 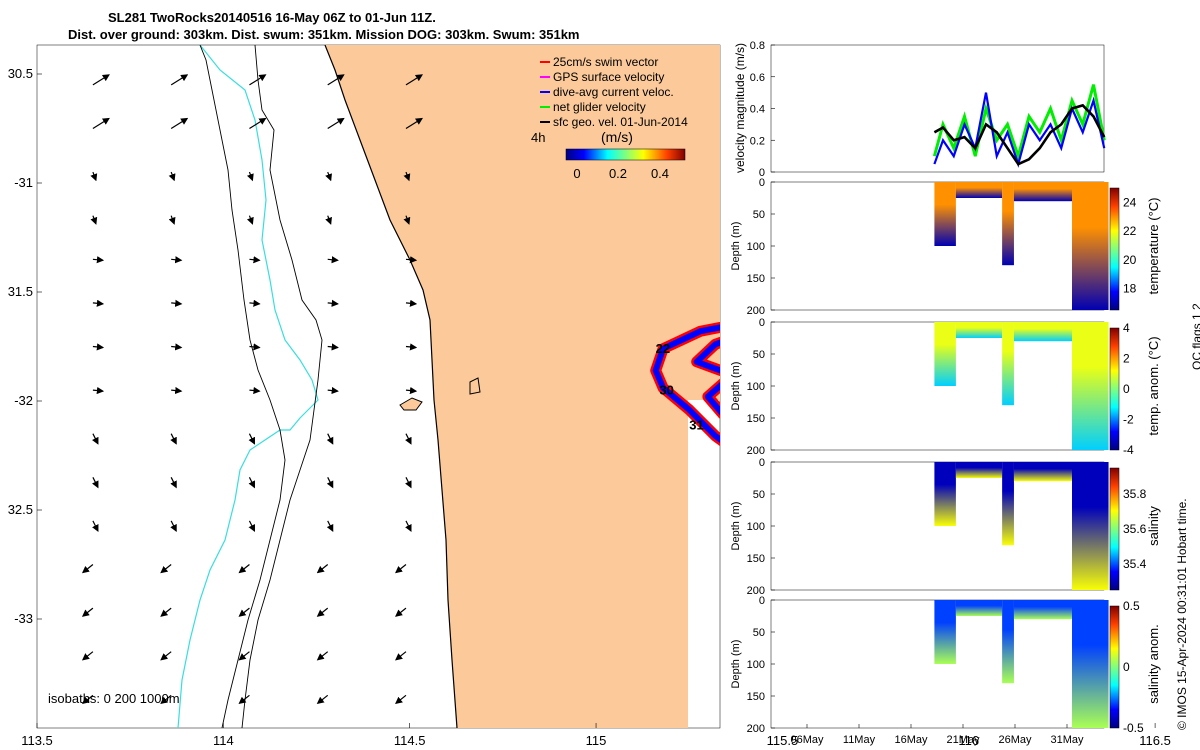 I want to click on map-y-tick-label: -31, so click(x=23, y=182).